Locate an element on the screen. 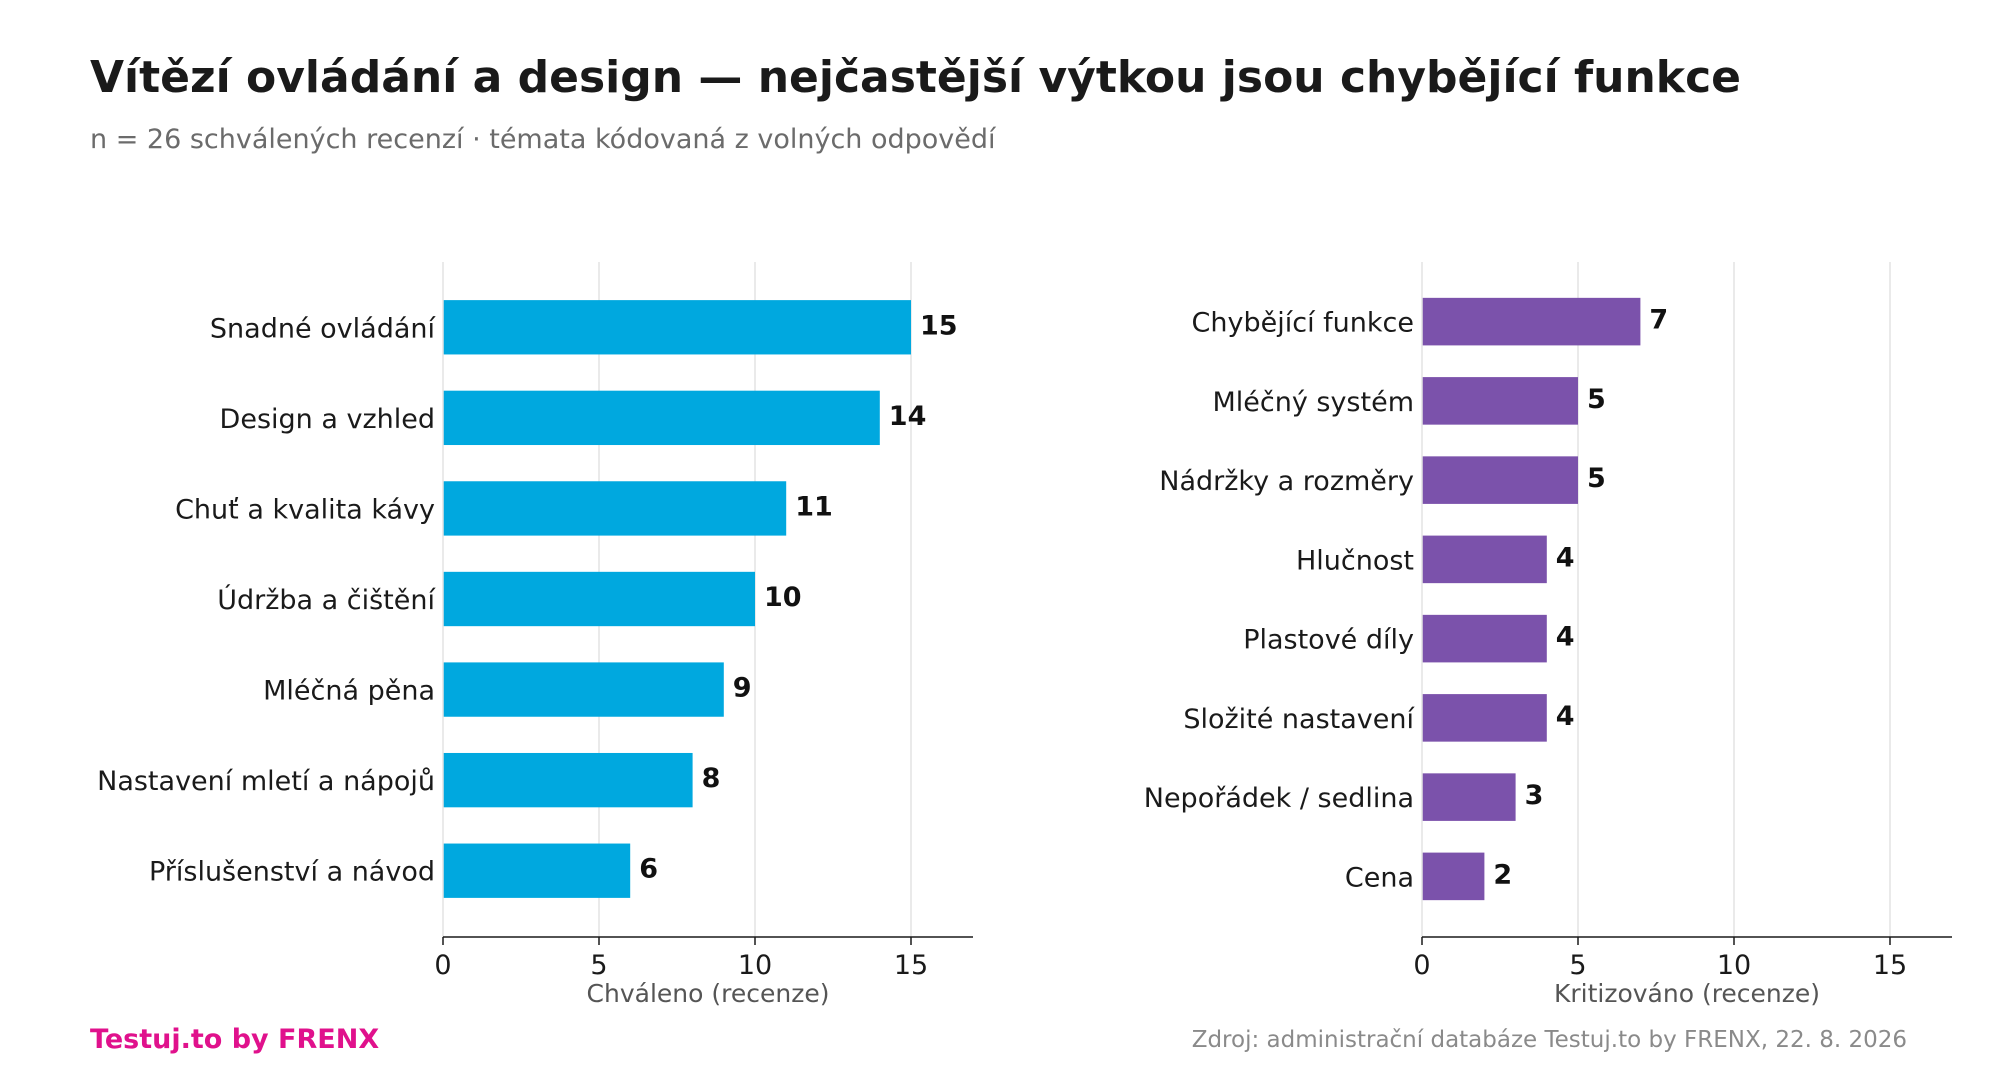  praise-value-label: 15 is located at coordinates (939, 325).